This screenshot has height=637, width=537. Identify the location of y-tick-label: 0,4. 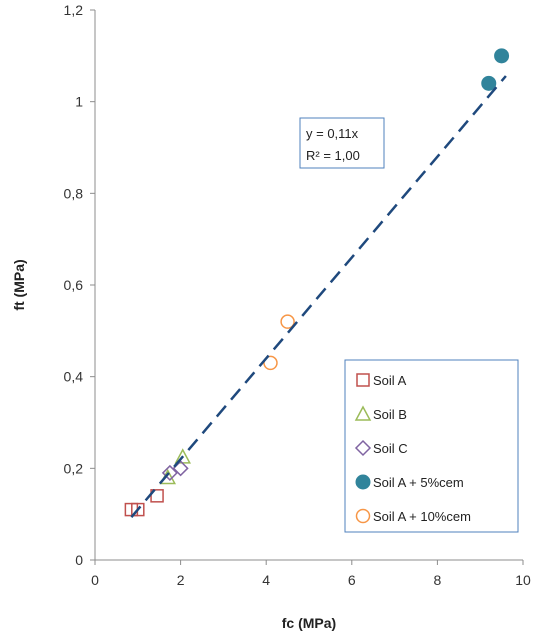
(74, 377).